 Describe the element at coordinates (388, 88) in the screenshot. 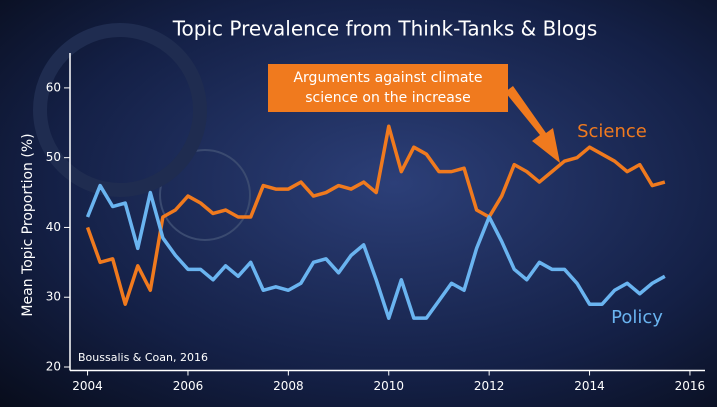

I see `annotation-box` at that location.